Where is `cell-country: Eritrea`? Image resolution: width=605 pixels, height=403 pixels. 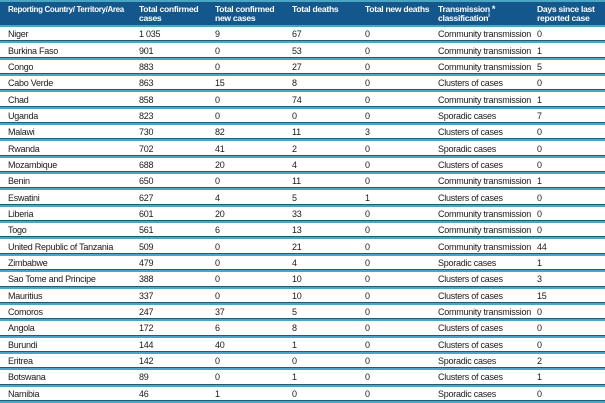
cell-country: Eritrea is located at coordinates (20, 361).